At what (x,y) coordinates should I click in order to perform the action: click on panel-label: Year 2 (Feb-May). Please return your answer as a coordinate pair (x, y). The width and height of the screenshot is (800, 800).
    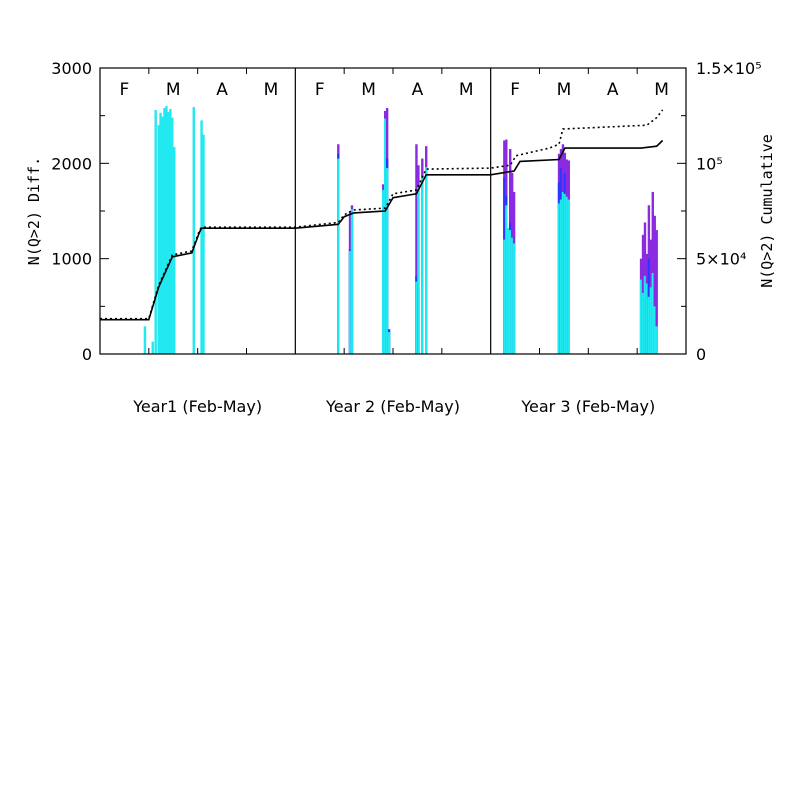
    Looking at the image, I should click on (392, 406).